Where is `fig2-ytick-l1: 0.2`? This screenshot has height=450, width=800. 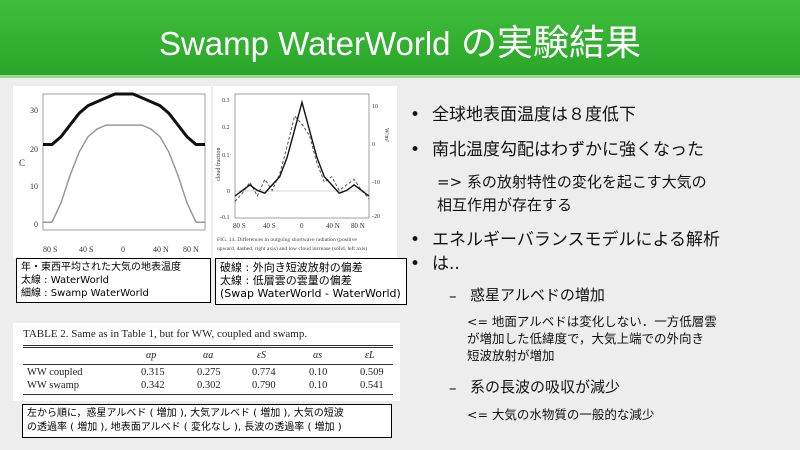 fig2-ytick-l1: 0.2 is located at coordinates (226, 128).